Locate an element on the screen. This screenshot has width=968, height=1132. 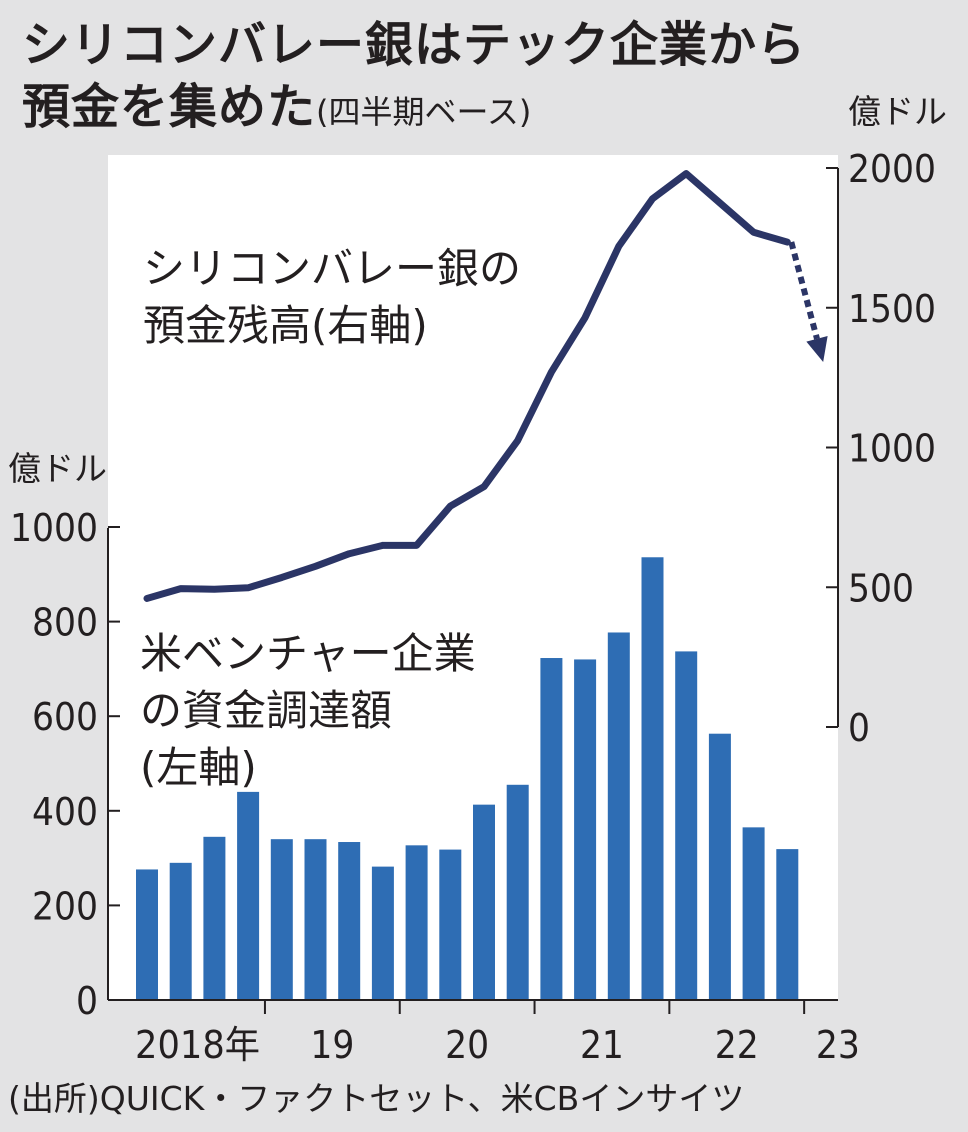
x-tick-label-20: 20 is located at coordinates (467, 1045).